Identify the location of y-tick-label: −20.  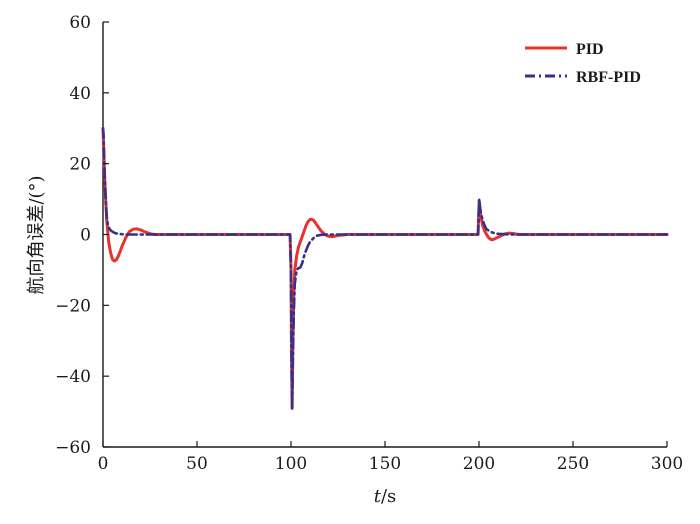
(73, 306).